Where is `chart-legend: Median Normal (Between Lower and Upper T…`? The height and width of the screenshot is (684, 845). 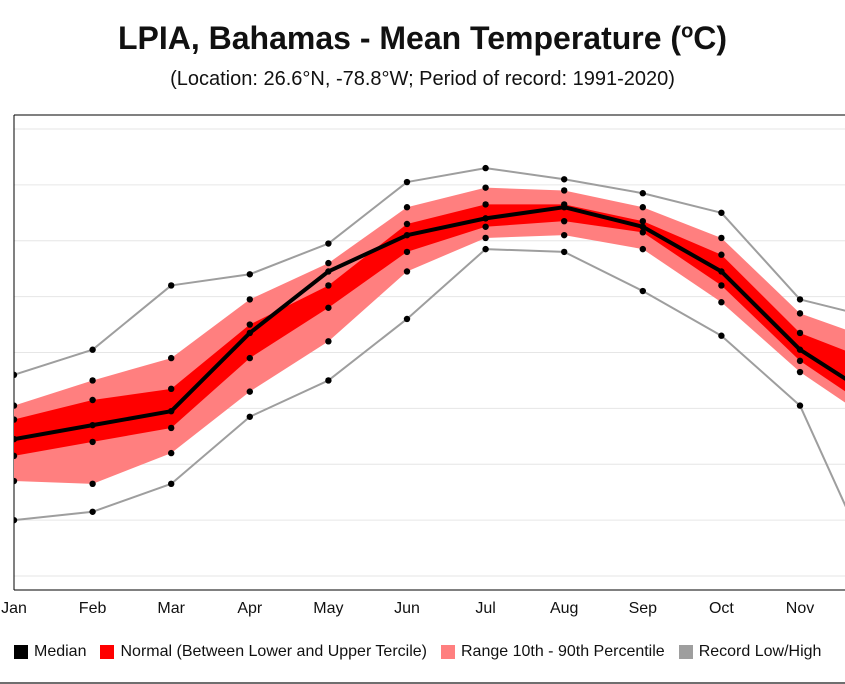
chart-legend: Median Normal (Between Lower and Upper T… is located at coordinates (424, 652).